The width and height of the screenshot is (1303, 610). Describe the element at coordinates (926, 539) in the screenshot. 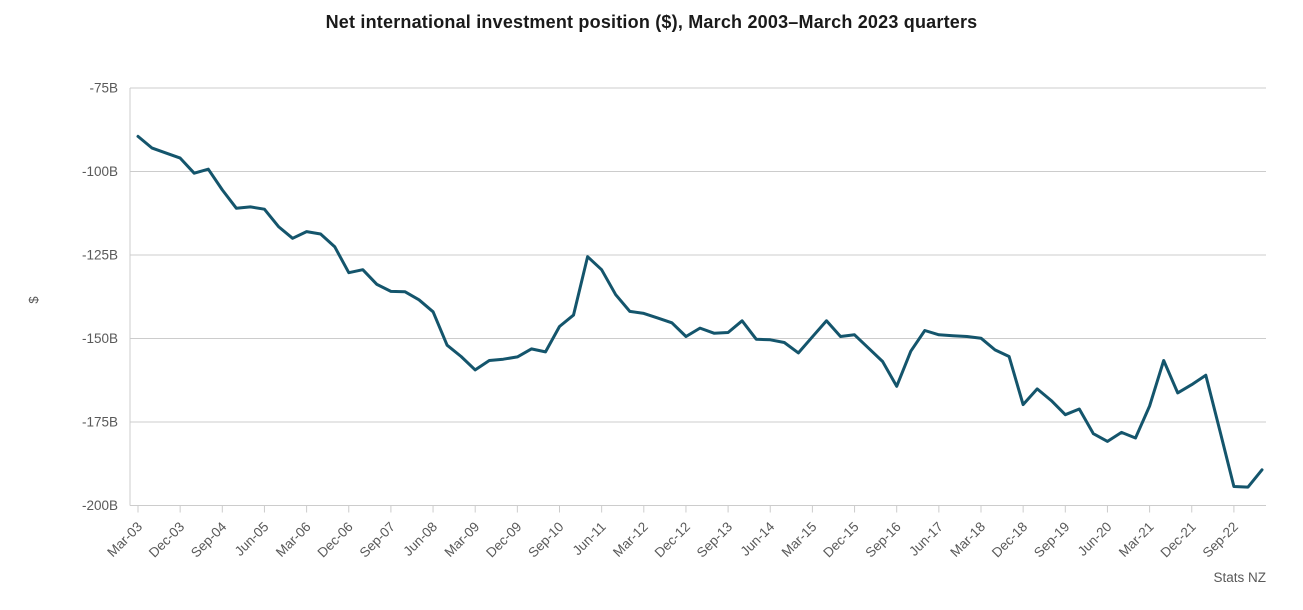

I see `x-tick-label: Jun-17` at that location.